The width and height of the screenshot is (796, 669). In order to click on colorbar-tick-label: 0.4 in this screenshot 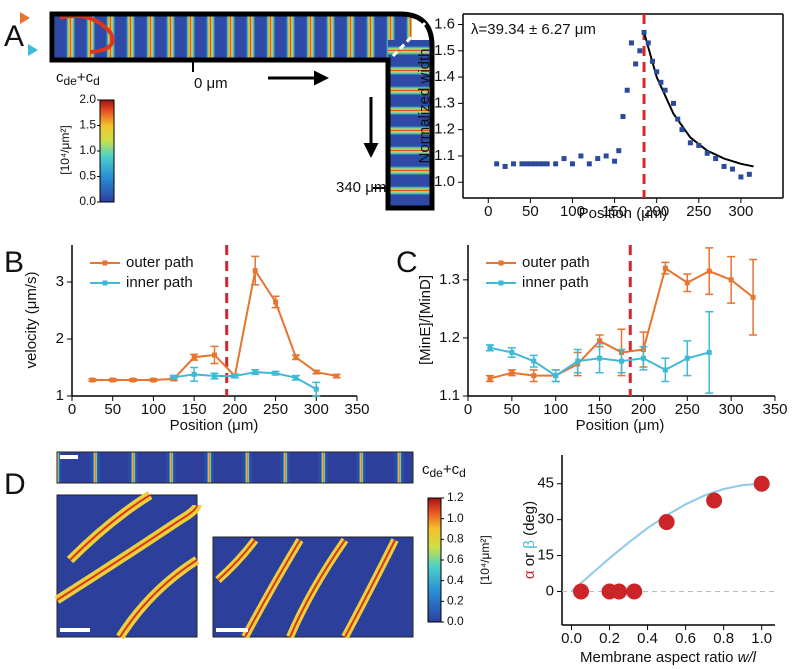, I will do `click(455, 580)`.